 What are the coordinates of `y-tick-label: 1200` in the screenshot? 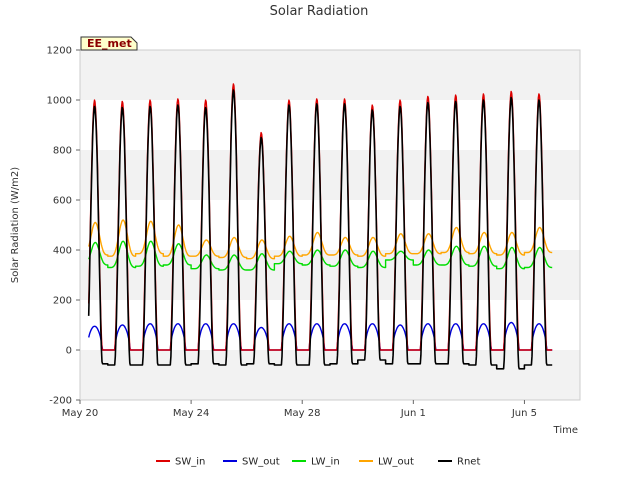 It's located at (59, 51).